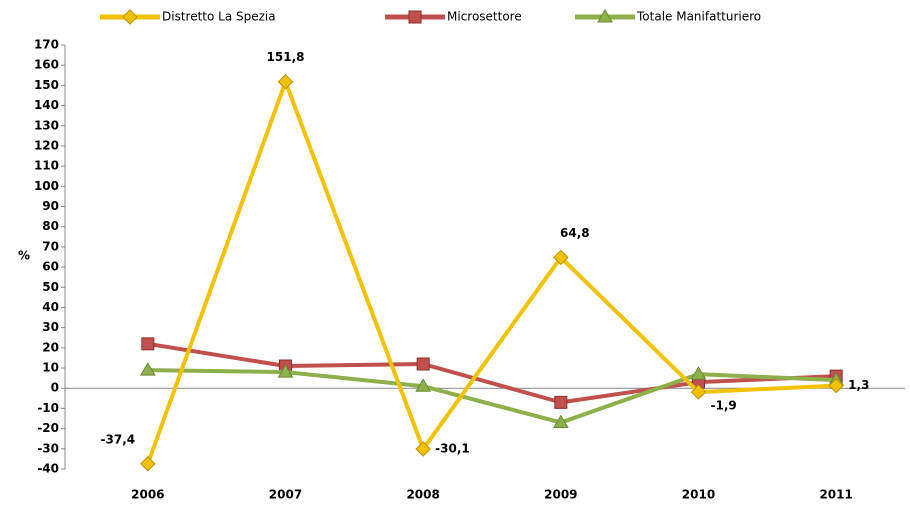  What do you see at coordinates (698, 17) in the screenshot?
I see `legend-label: Totale Manifatturiero` at bounding box center [698, 17].